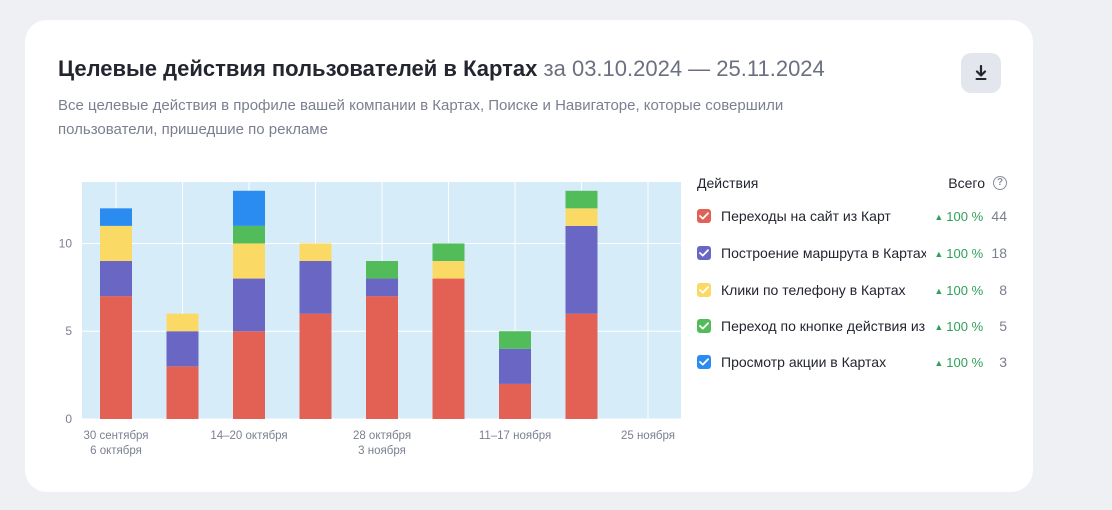  Describe the element at coordinates (515, 436) in the screenshot. I see `x-tick-label: 11–17 ноября` at that location.